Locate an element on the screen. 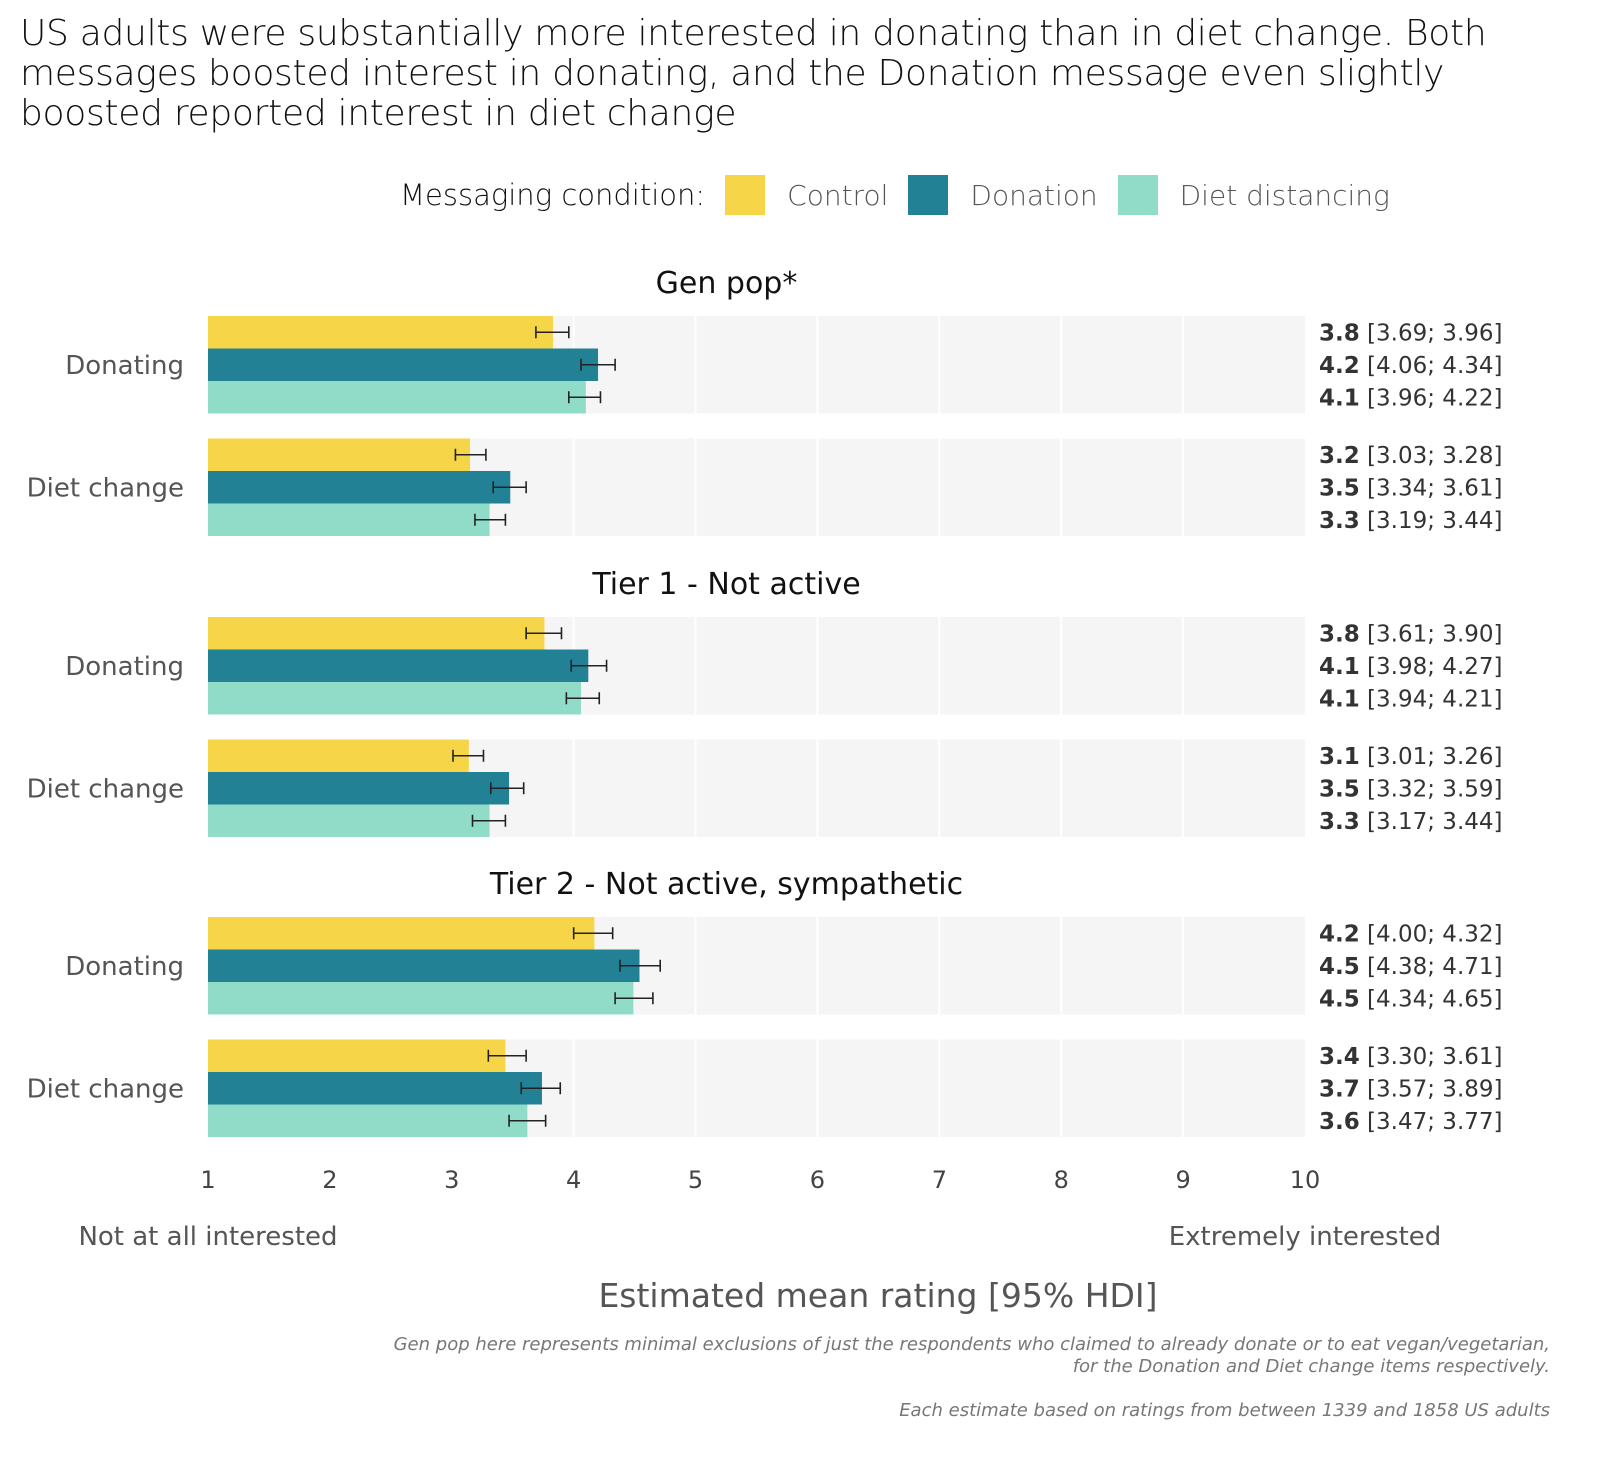 The image size is (1600, 1466). estimate-label: 4.5 [4.34; 4.65] is located at coordinates (1411, 999).